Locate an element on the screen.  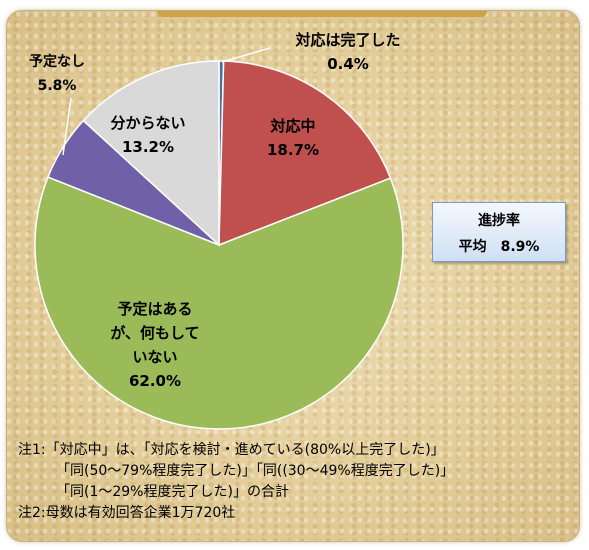
slice-in-progress is located at coordinates (305, 153).